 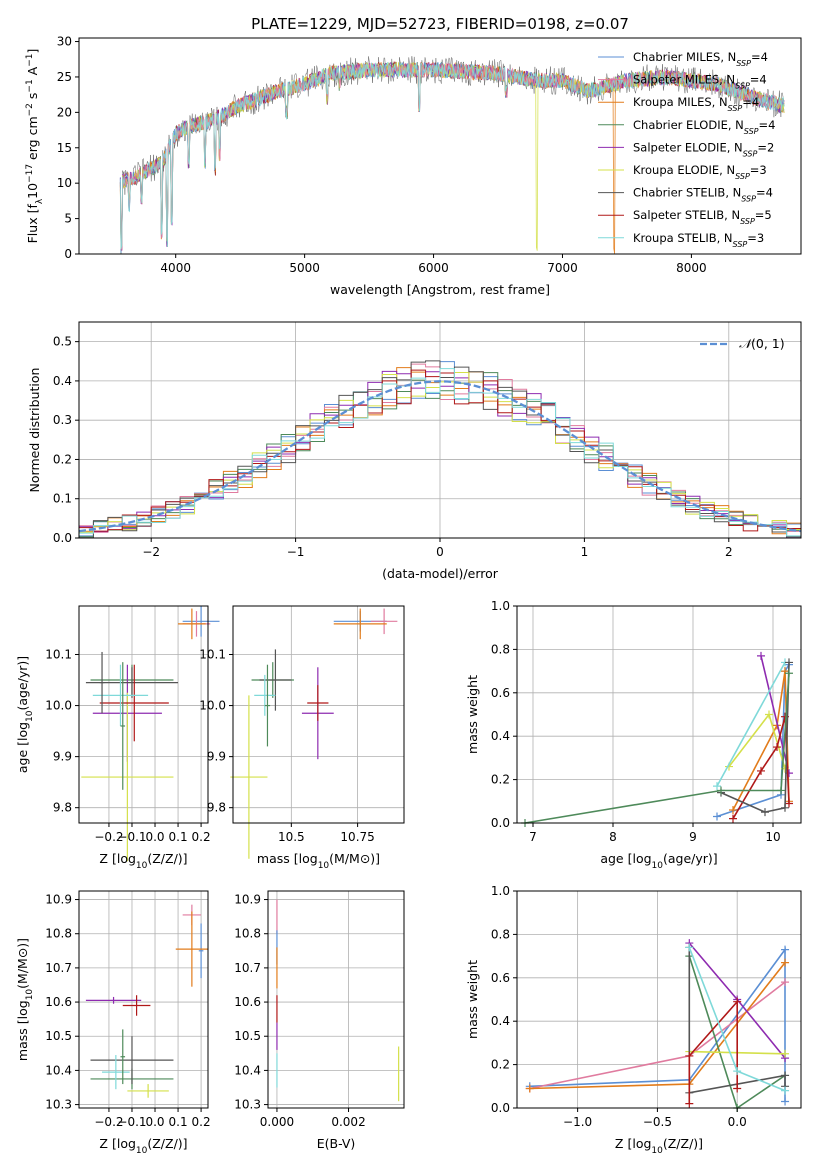 I want to click on age_vs_Z-ylabel: age [log10(age/yr)], so click(x=25, y=714).